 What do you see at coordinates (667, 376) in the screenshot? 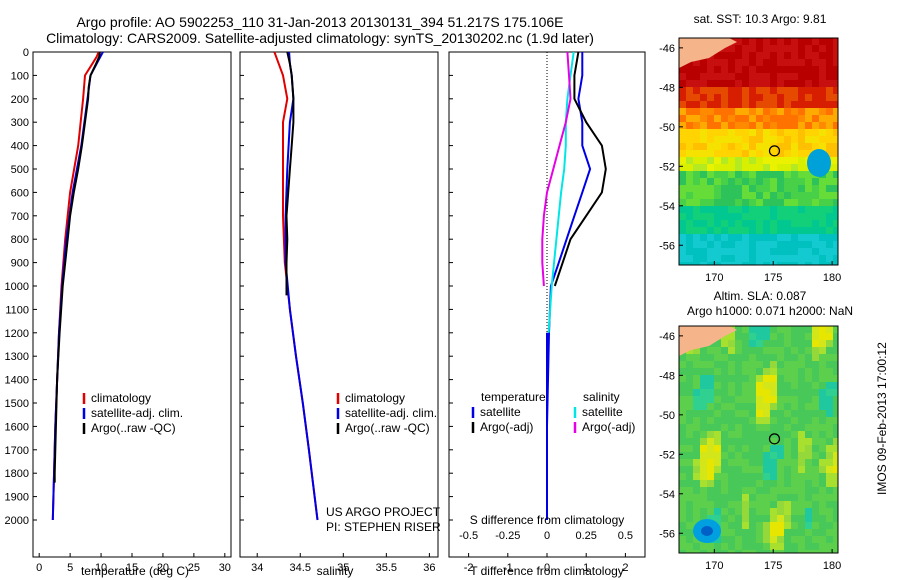
I see `sla-map-lat-label: -48` at bounding box center [667, 376].